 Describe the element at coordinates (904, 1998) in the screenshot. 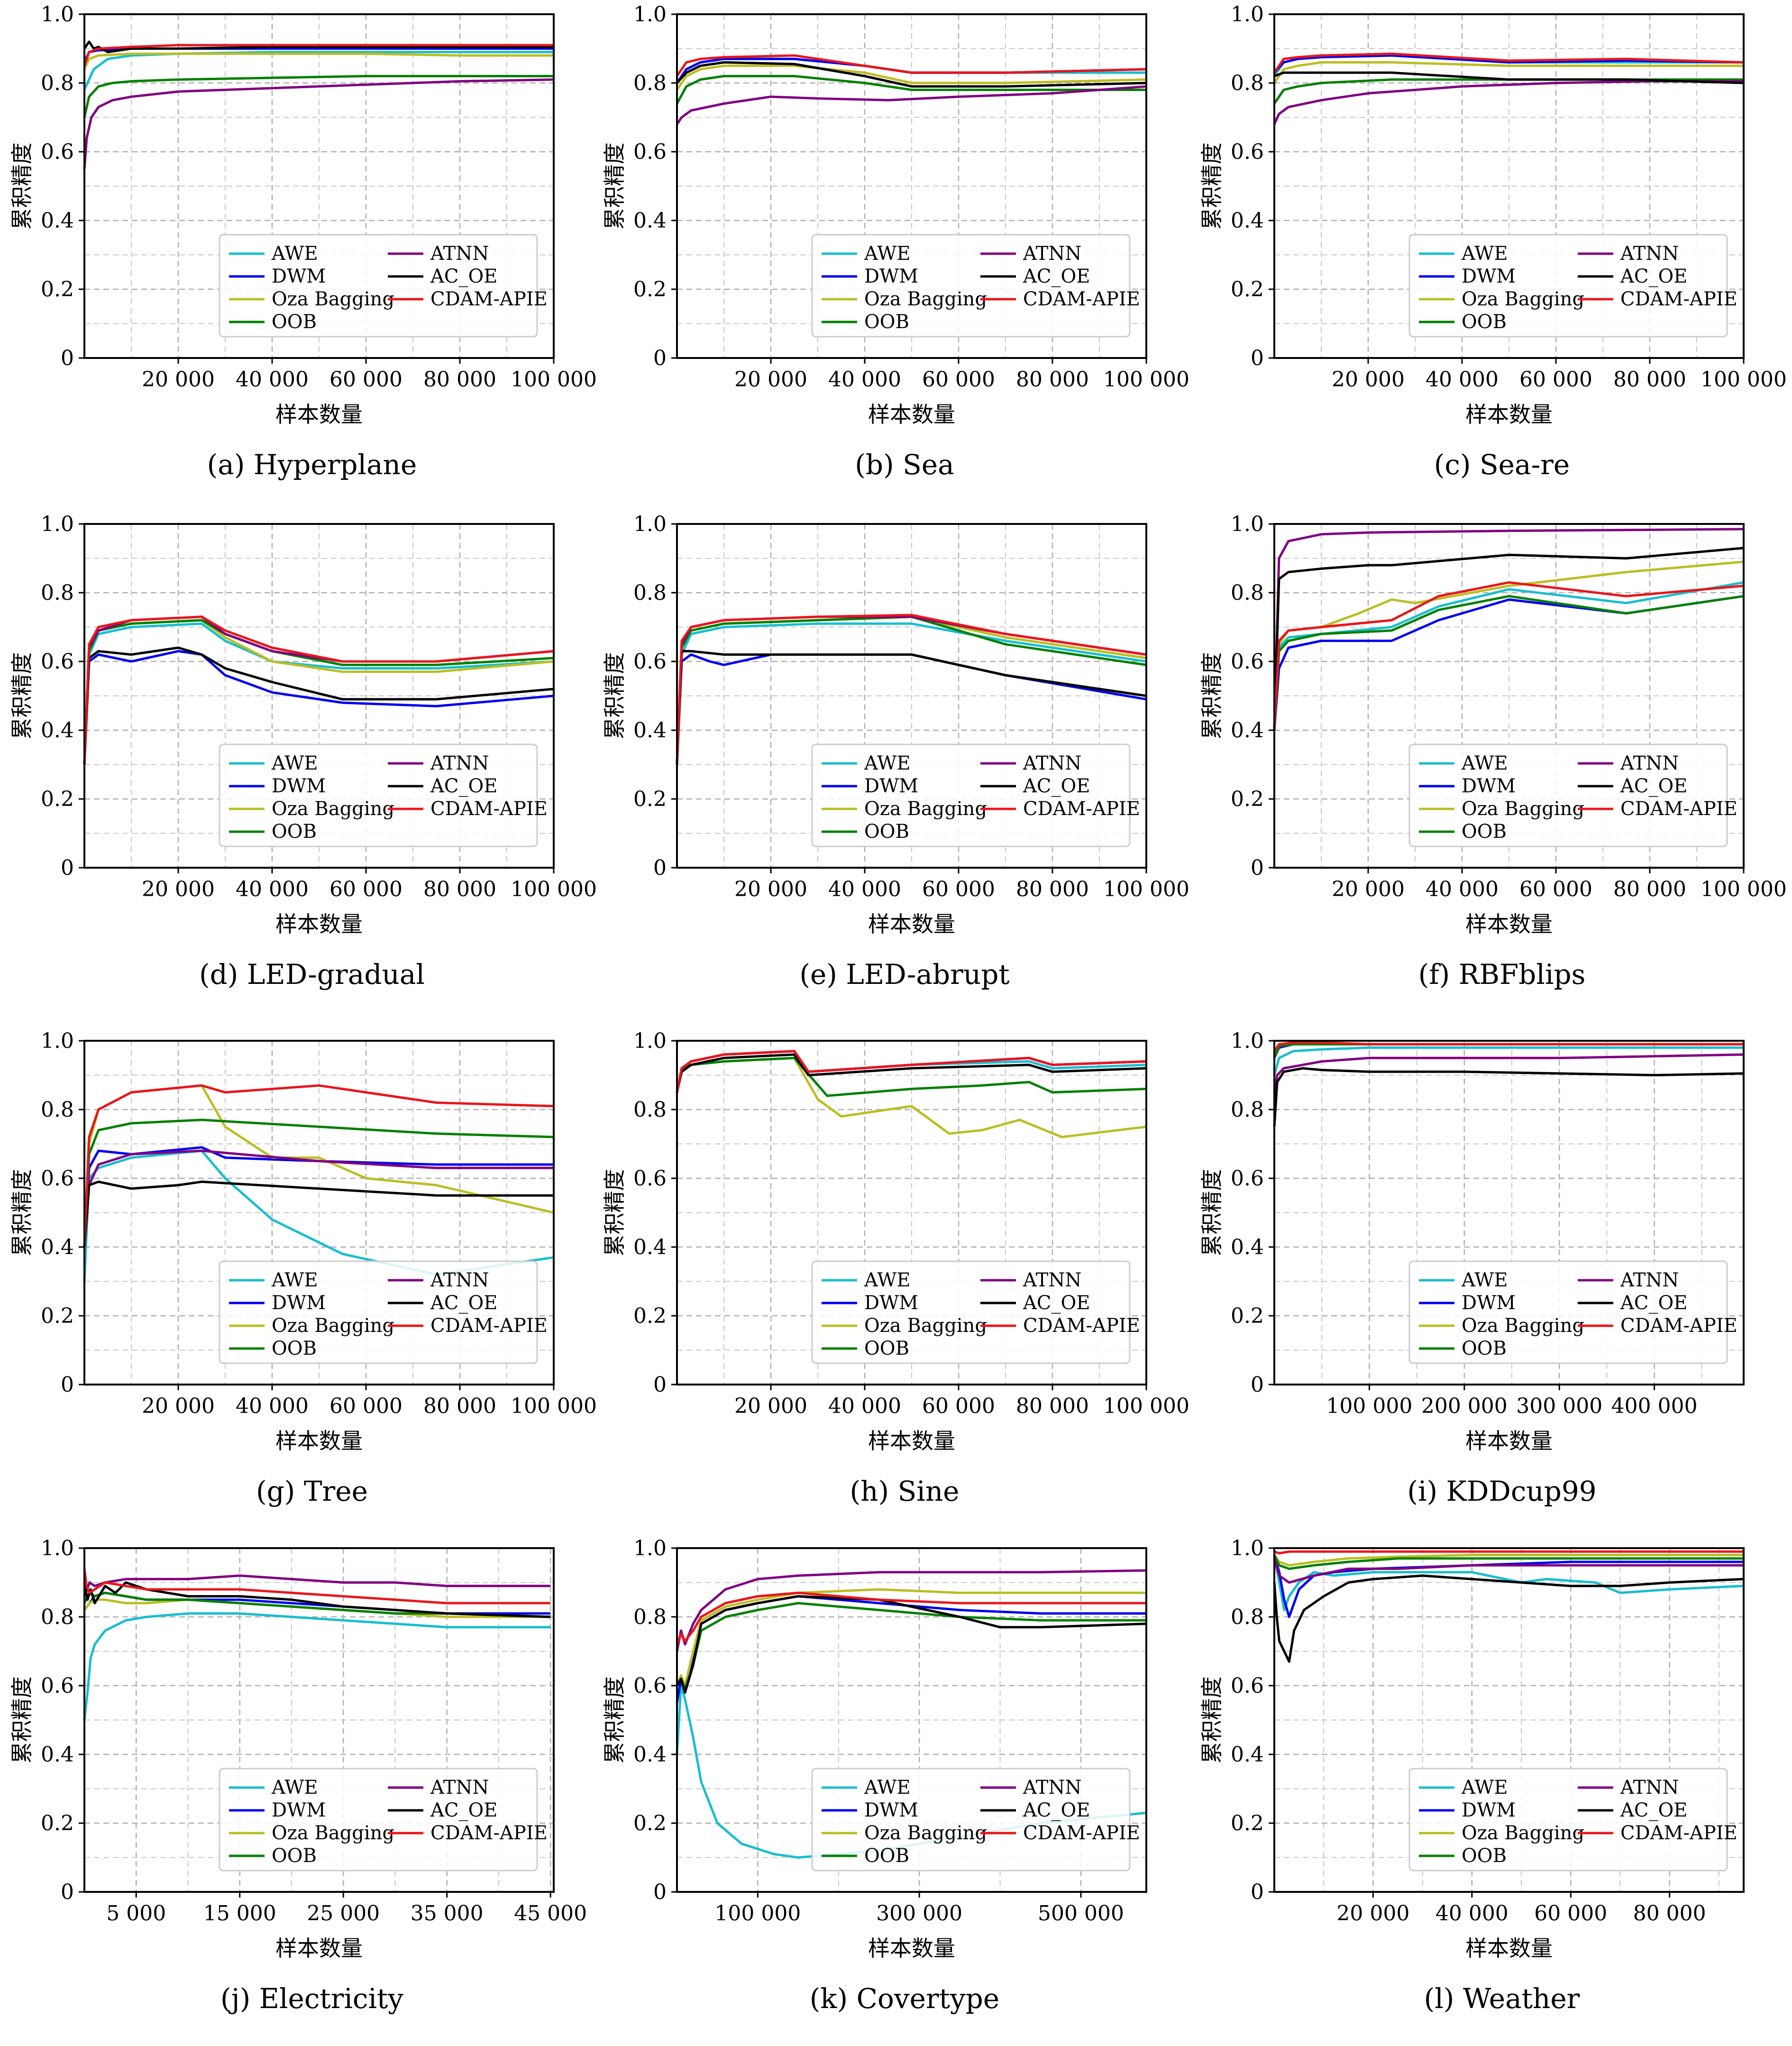

I see `chart-caption: (k) Covertype` at that location.